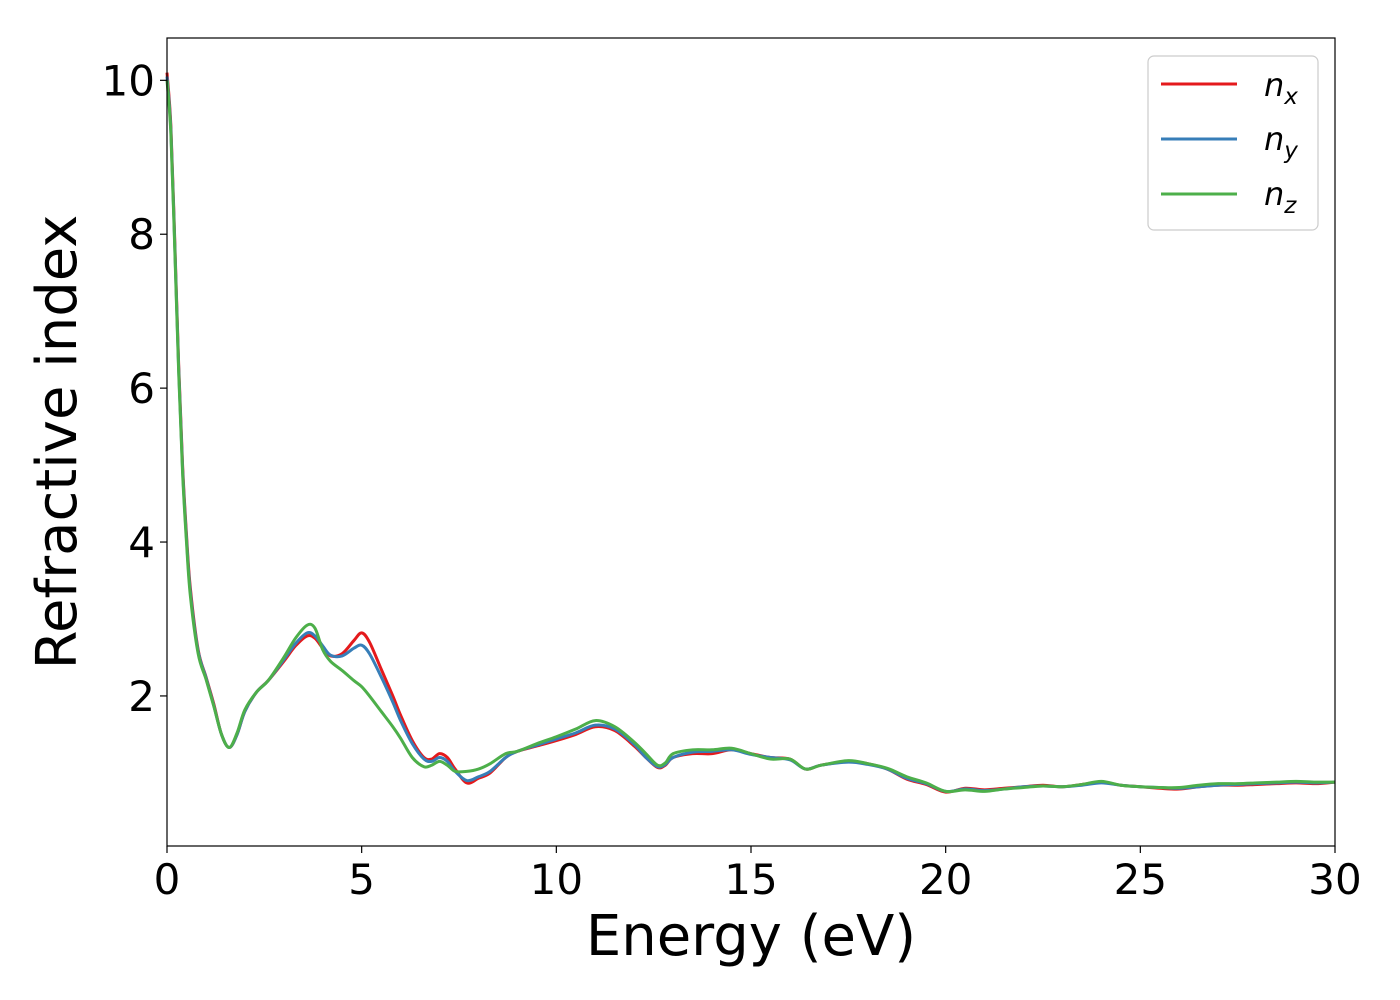  What do you see at coordinates (141, 234) in the screenshot?
I see `y-tick-label: 8` at bounding box center [141, 234].